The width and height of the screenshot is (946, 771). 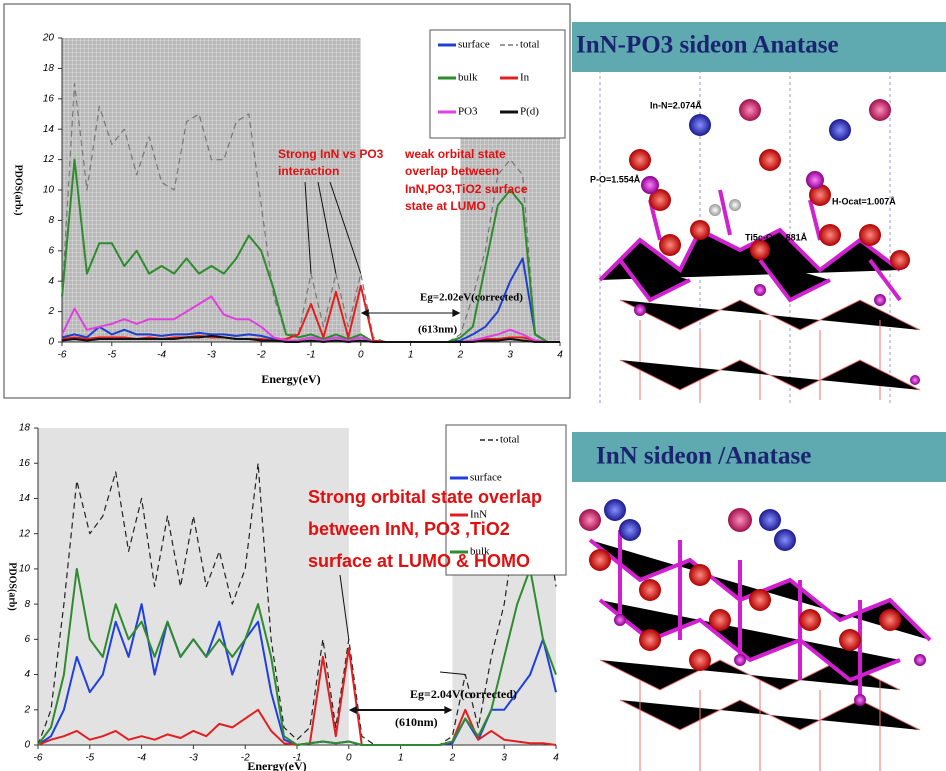 What do you see at coordinates (12, 586) in the screenshot?
I see `y-axis-label: PDOS(arb)` at bounding box center [12, 586].